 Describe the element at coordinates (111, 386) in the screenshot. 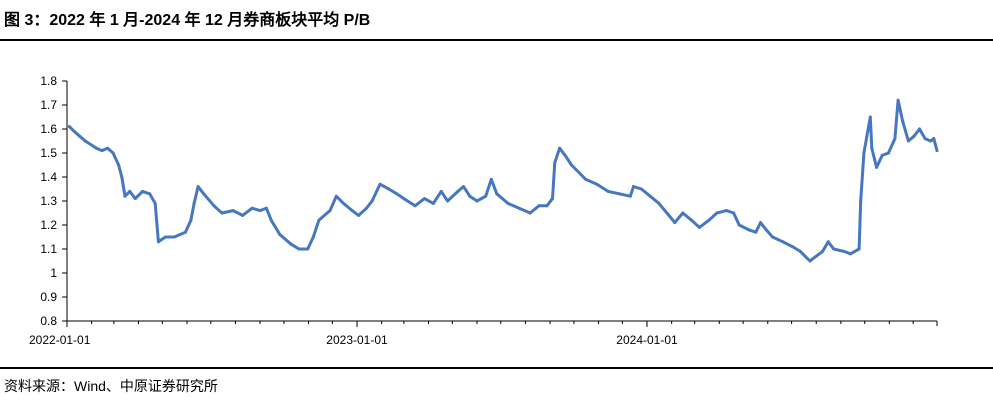

I see `source-note: 资料来源：Wind、中原证券研究所` at that location.